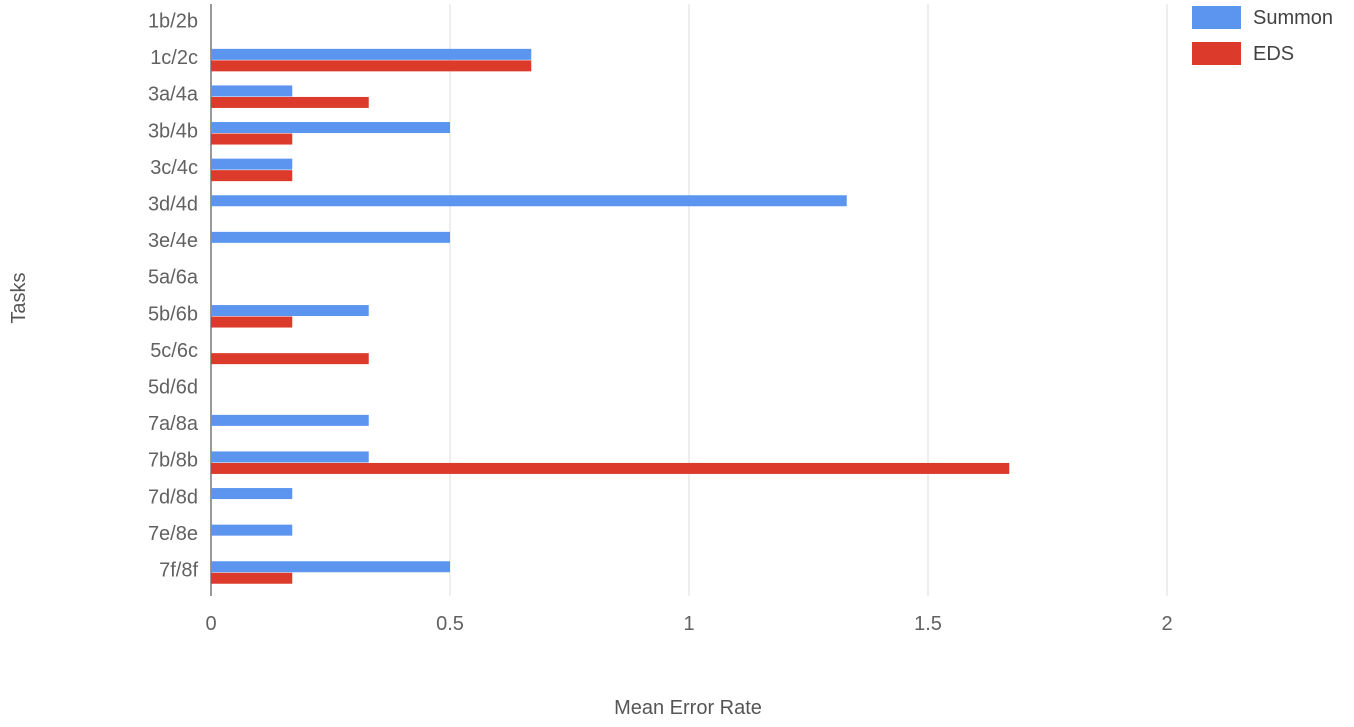  I want to click on y-tick-label: 5d/6d, so click(173, 388).